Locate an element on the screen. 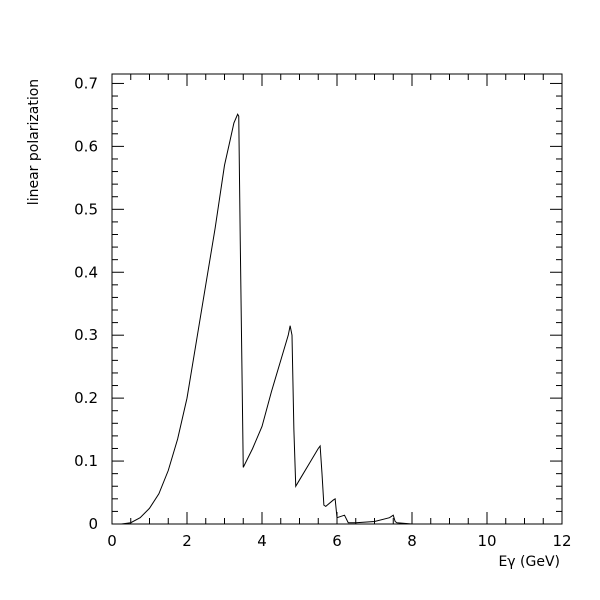 Image resolution: width=600 pixels, height=600 pixels. x-tick-label: 10 is located at coordinates (486, 541).